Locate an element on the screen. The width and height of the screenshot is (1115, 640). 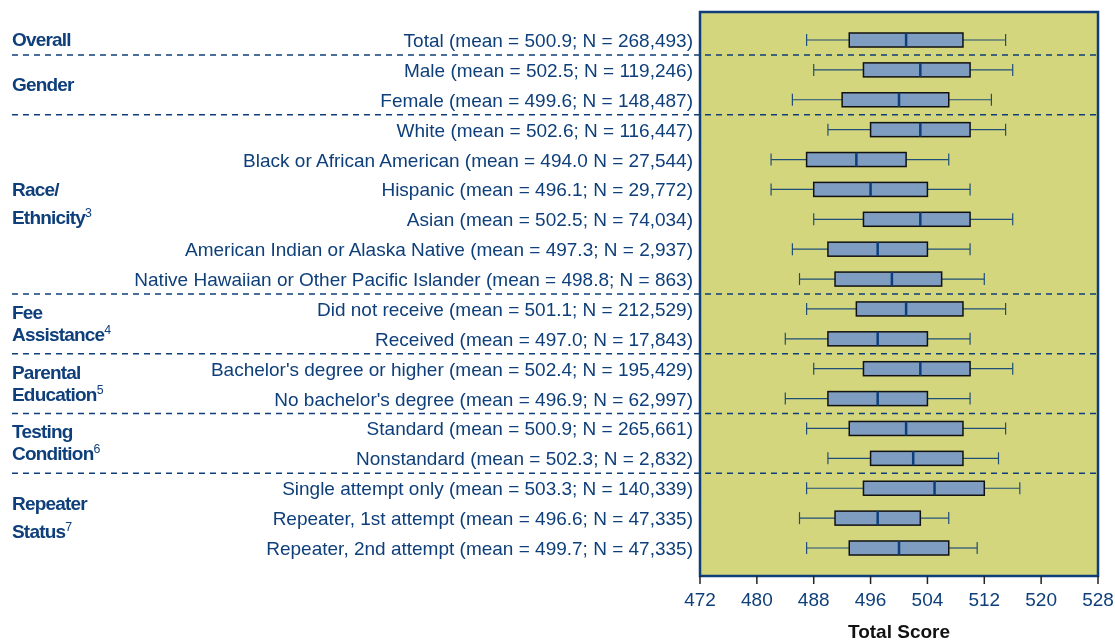
y-tick-label: Asian (mean = 502.5; N = 74,034) is located at coordinates (549, 220).